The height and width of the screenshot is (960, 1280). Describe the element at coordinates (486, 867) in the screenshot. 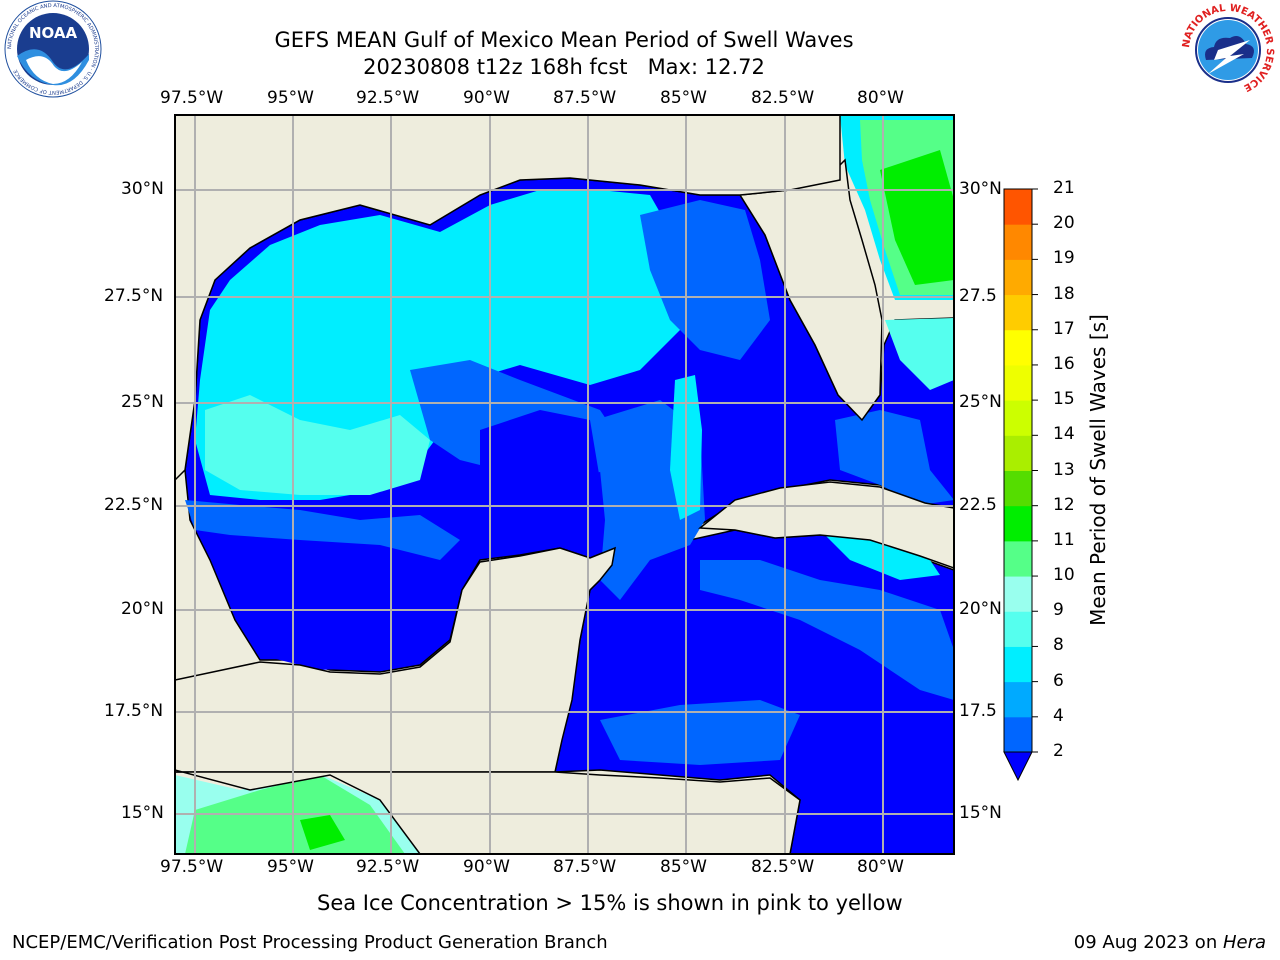

I see `lon-label-bottom: 90°W` at that location.